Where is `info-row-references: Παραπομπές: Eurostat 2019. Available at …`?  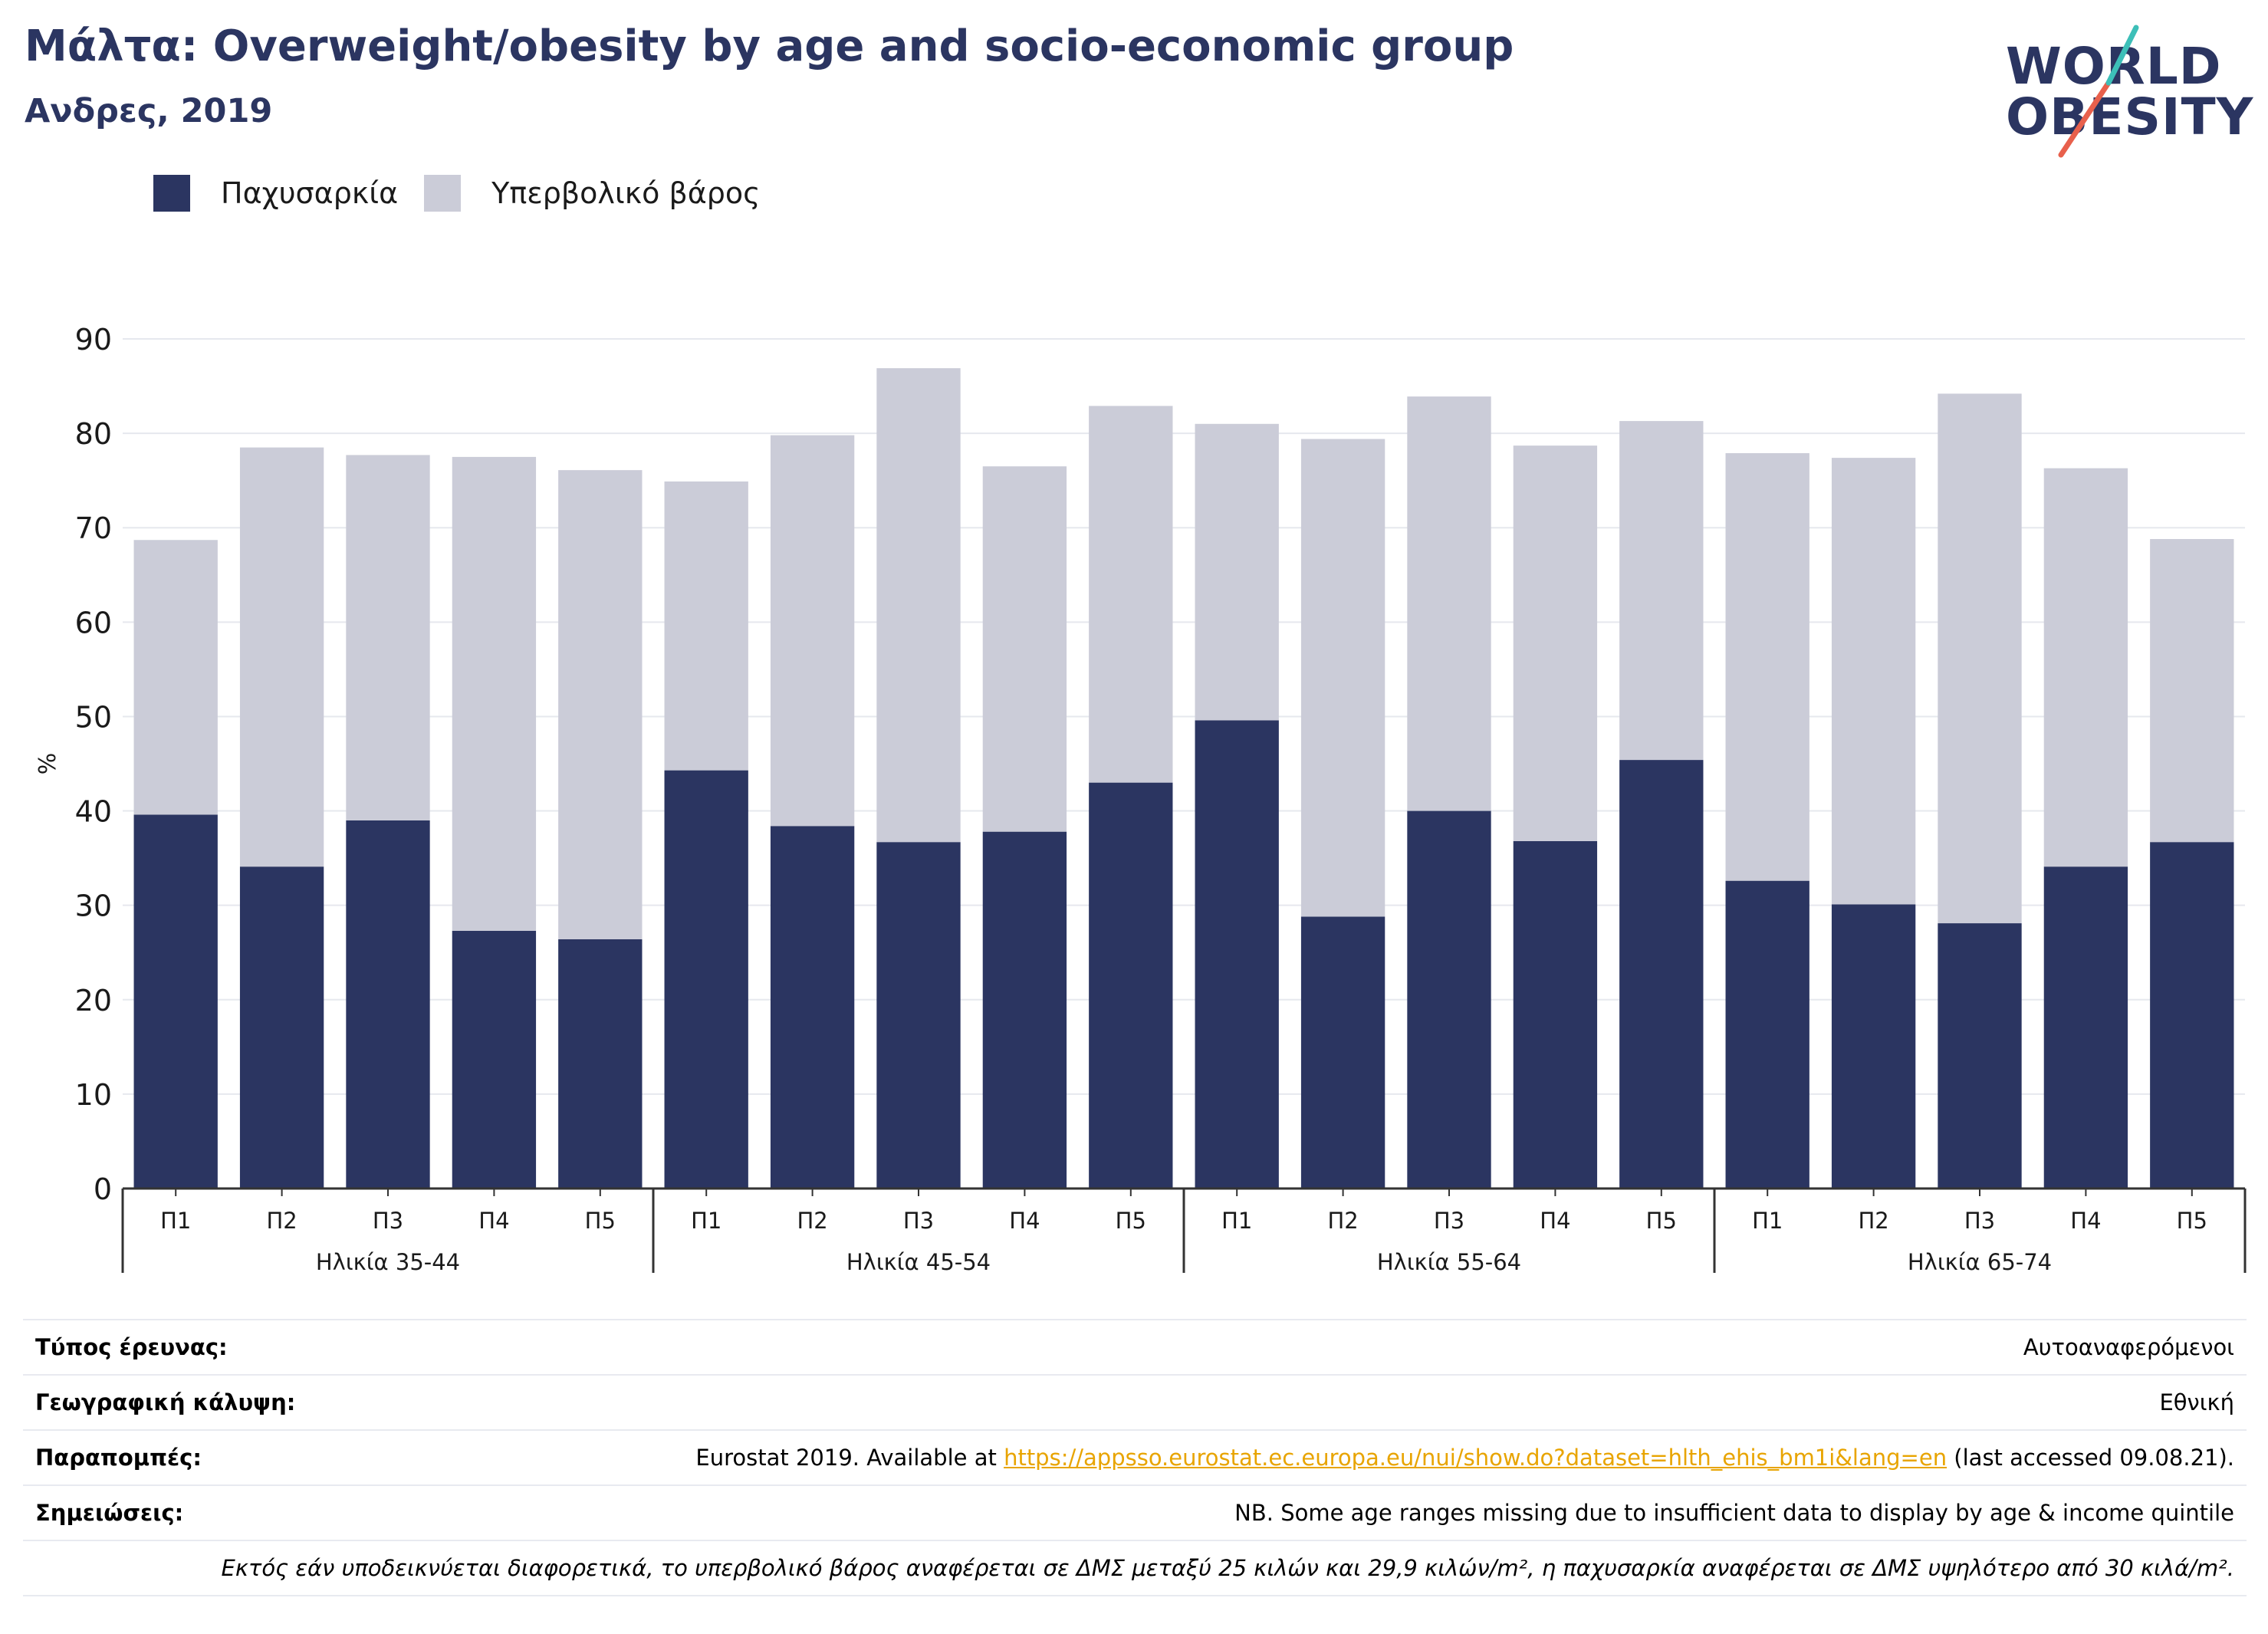 info-row-references: Παραπομπές: Eurostat 2019. Available at … is located at coordinates (1135, 1457).